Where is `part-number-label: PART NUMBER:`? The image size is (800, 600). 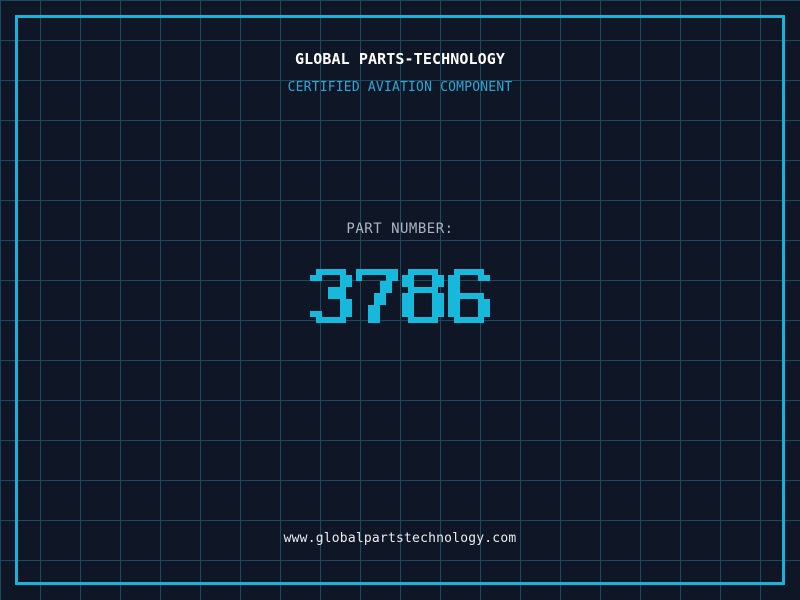
part-number-label: PART NUMBER: is located at coordinates (400, 229).